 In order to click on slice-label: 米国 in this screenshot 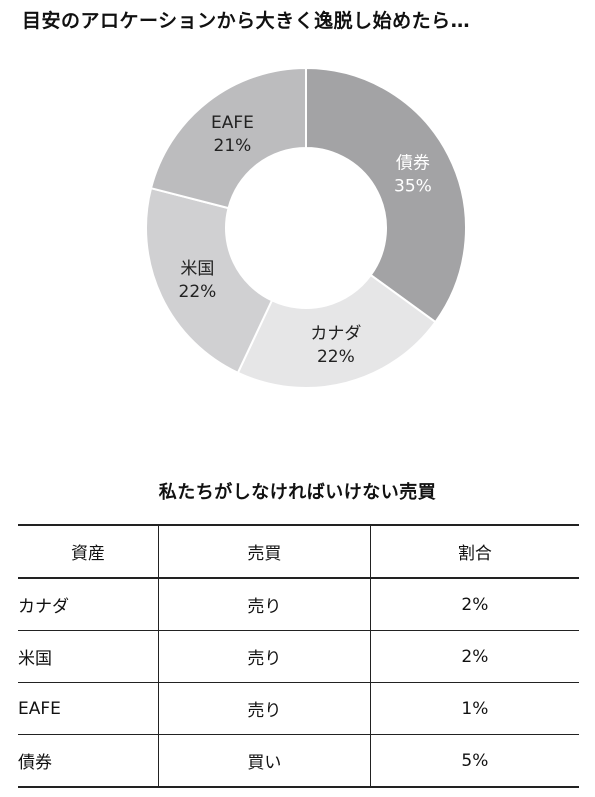, I will do `click(197, 269)`.